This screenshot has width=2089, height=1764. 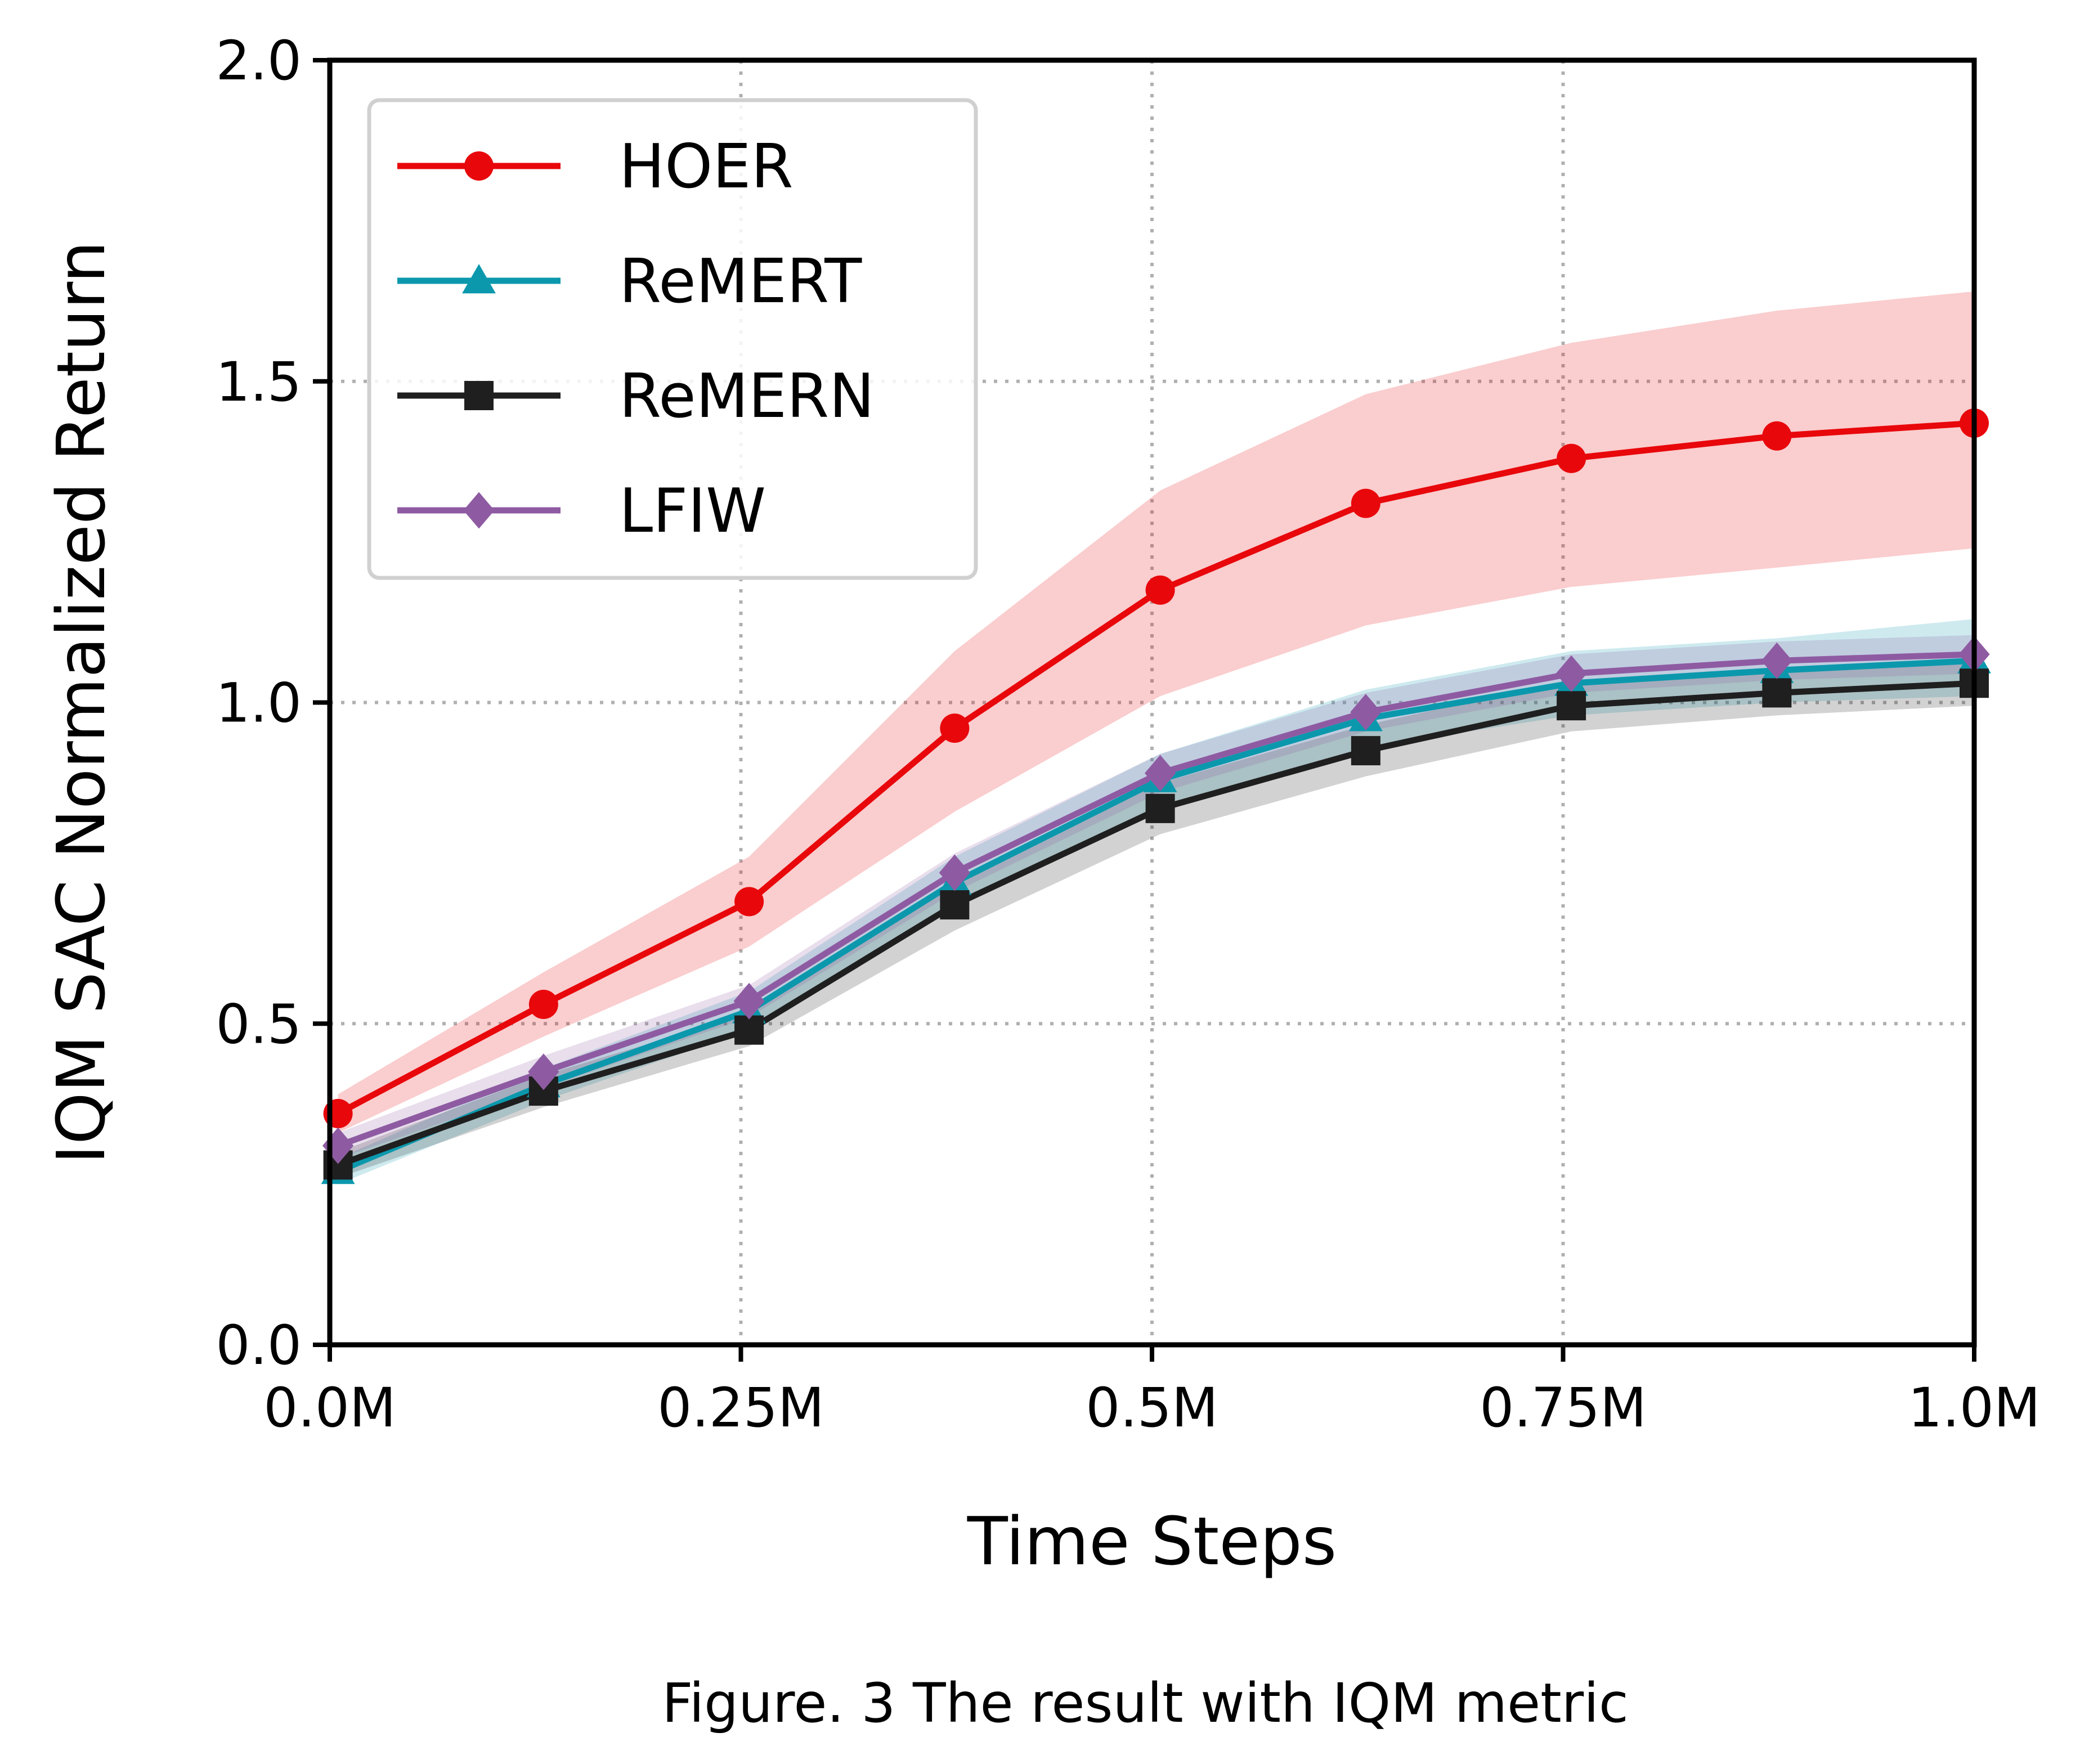 What do you see at coordinates (259, 703) in the screenshot?
I see `y-tick-label: 1.0` at bounding box center [259, 703].